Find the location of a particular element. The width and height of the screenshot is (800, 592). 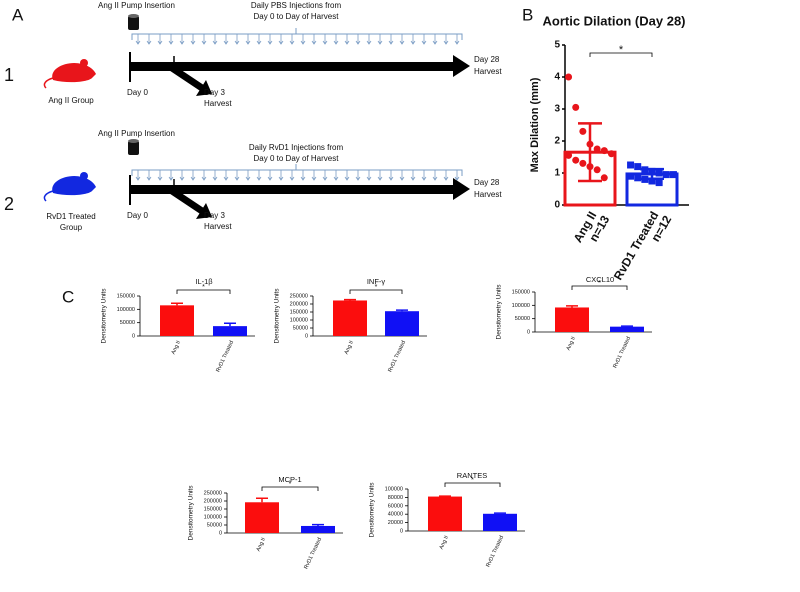

mouse-tail is located at coordinates (48, 83).